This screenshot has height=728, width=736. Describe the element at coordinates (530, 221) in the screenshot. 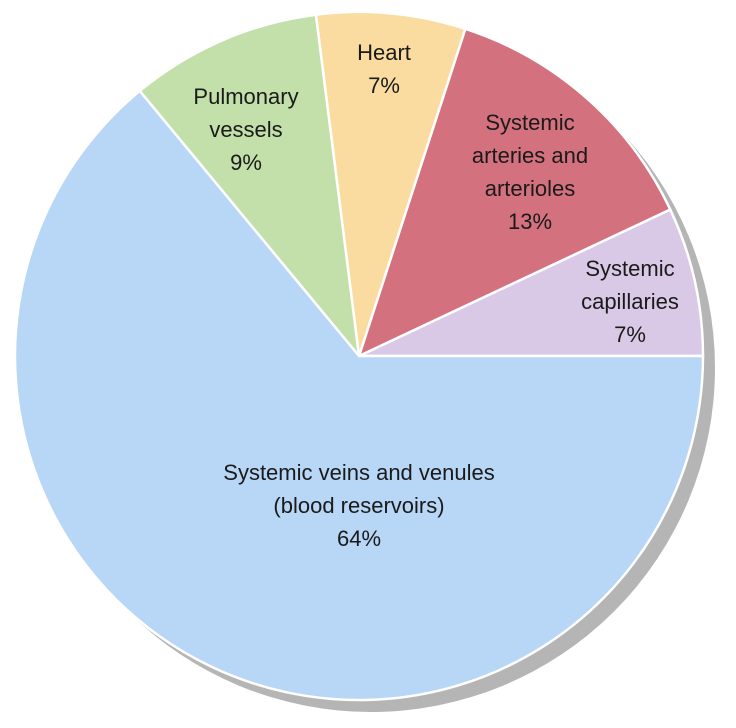

I see `slice-label-line: 13%` at that location.